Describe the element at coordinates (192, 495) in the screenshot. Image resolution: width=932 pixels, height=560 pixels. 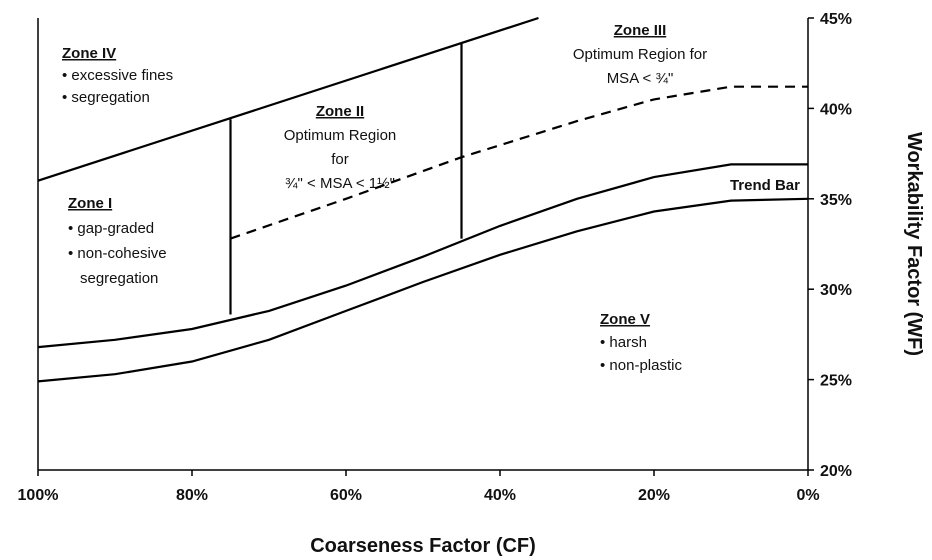
I see `x-tick-label: 80%` at that location.